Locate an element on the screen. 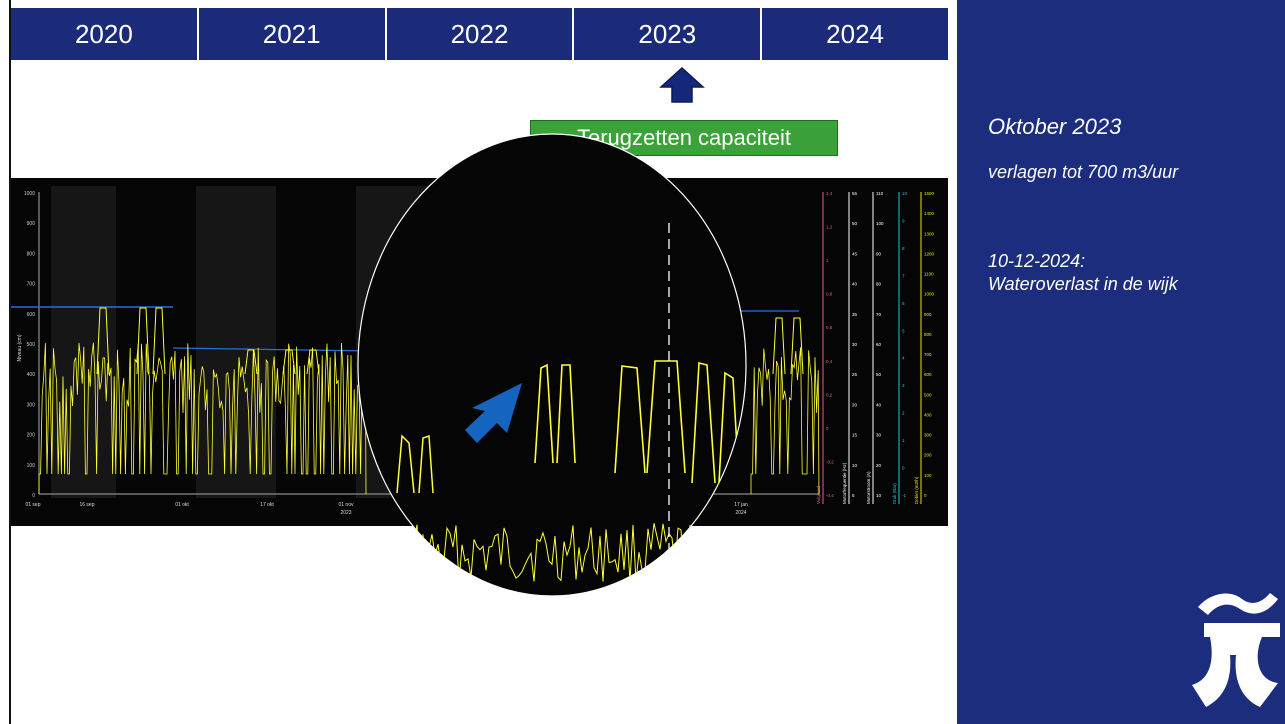 This screenshot has height=724, width=1285. right-tick-label: 0,2 is located at coordinates (829, 394).